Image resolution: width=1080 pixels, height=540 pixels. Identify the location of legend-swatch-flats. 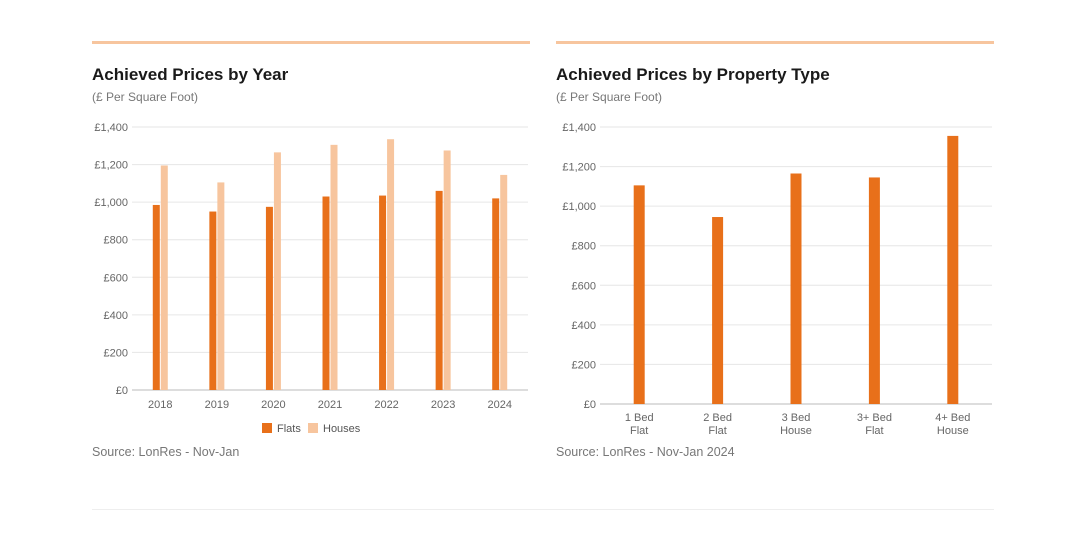
(267, 428).